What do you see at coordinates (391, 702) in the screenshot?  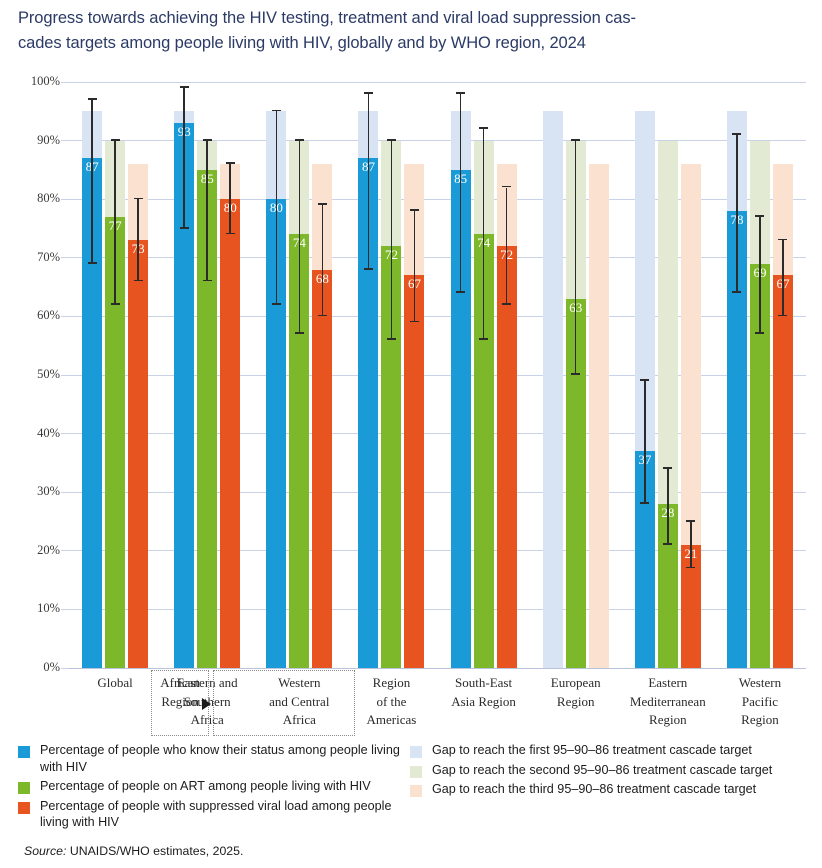 I see `x-axis-label: Region of the Americas` at bounding box center [391, 702].